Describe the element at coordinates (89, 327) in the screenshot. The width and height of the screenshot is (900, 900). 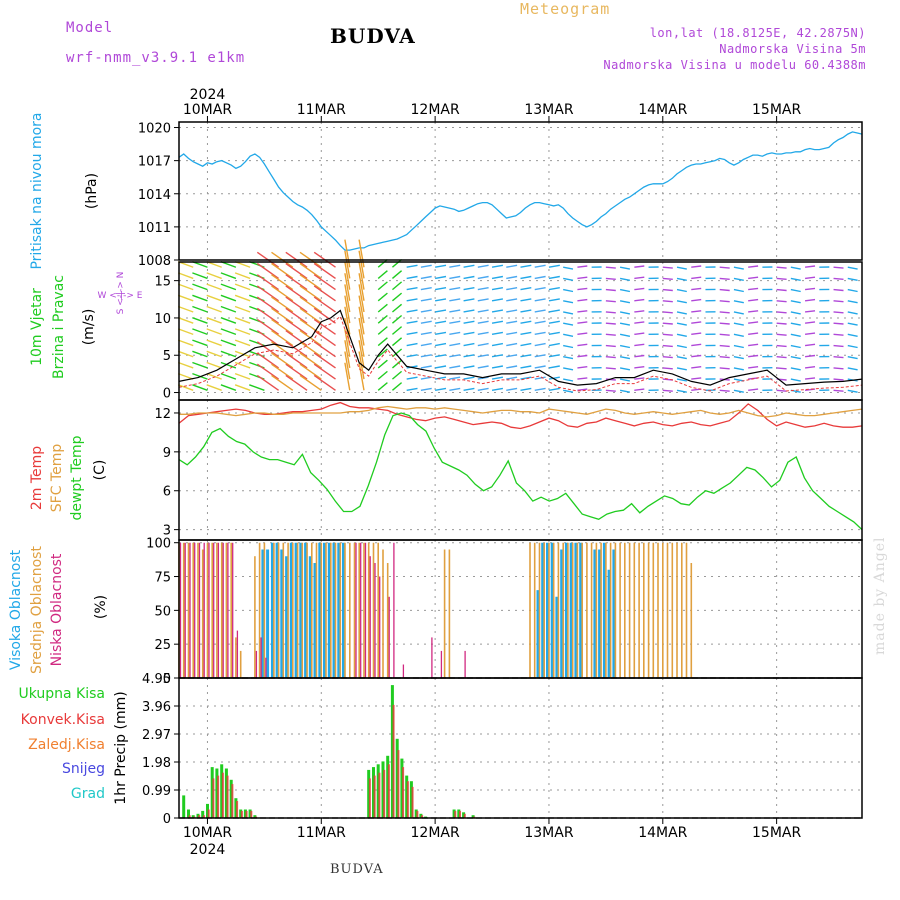
I see `wind-unit-label: (m/s)` at that location.